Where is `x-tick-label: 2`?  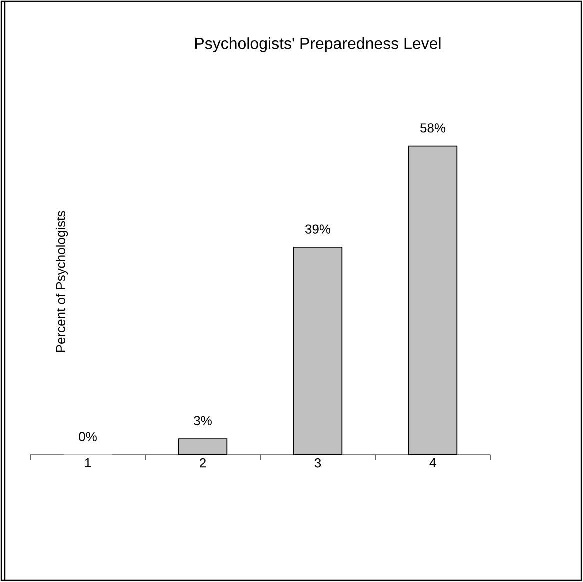
x-tick-label: 2 is located at coordinates (203, 463).